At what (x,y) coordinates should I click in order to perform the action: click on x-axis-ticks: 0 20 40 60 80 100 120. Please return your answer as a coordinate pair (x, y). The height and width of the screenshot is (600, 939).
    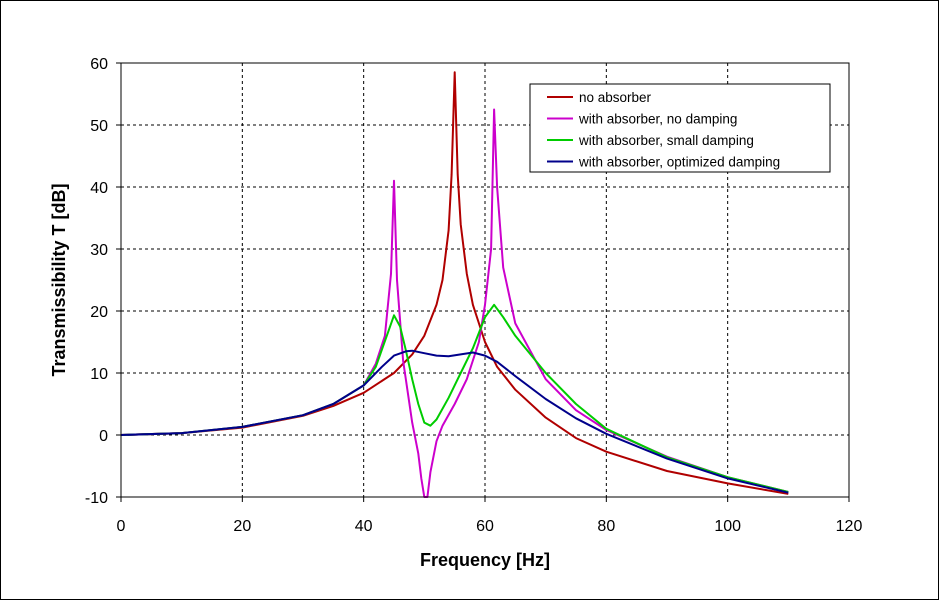
    Looking at the image, I should click on (490, 516).